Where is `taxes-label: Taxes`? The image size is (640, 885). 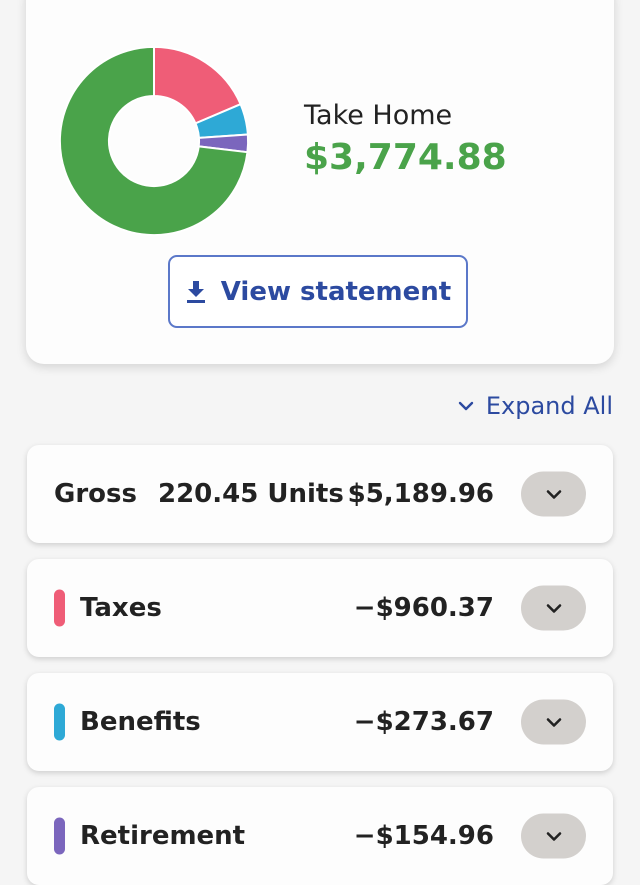 taxes-label: Taxes is located at coordinates (121, 608).